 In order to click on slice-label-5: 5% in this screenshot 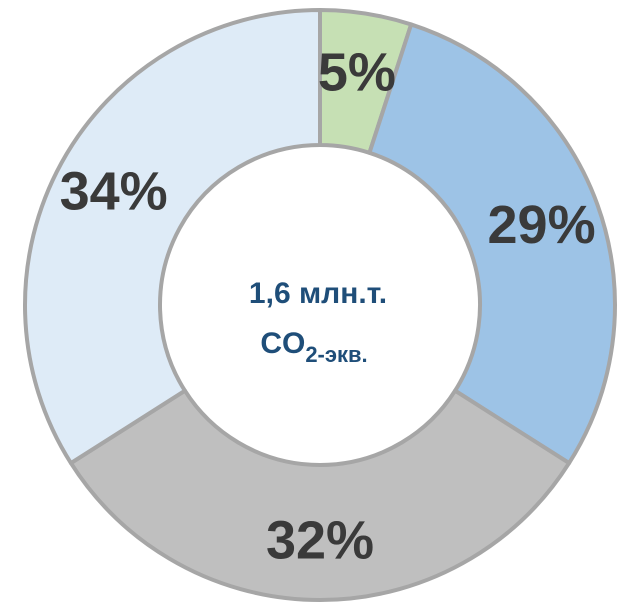, I will do `click(357, 72)`.